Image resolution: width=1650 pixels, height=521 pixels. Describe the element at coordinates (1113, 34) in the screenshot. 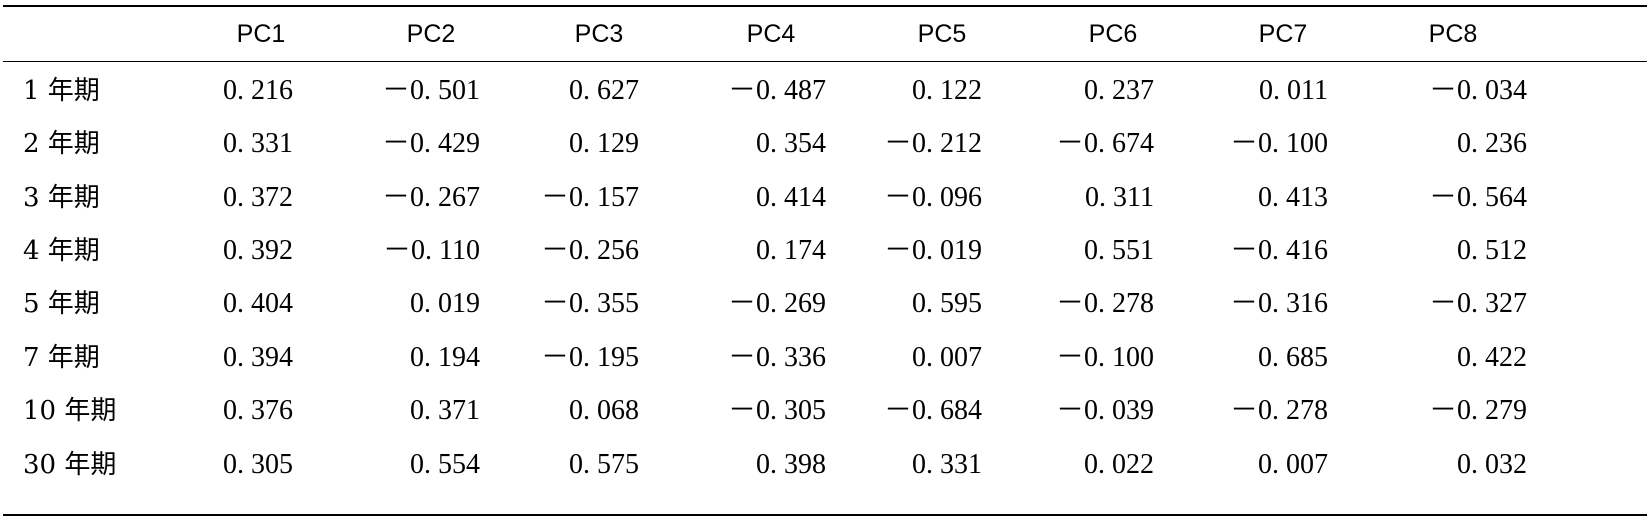

I see `column-header-pc6: PC6` at that location.